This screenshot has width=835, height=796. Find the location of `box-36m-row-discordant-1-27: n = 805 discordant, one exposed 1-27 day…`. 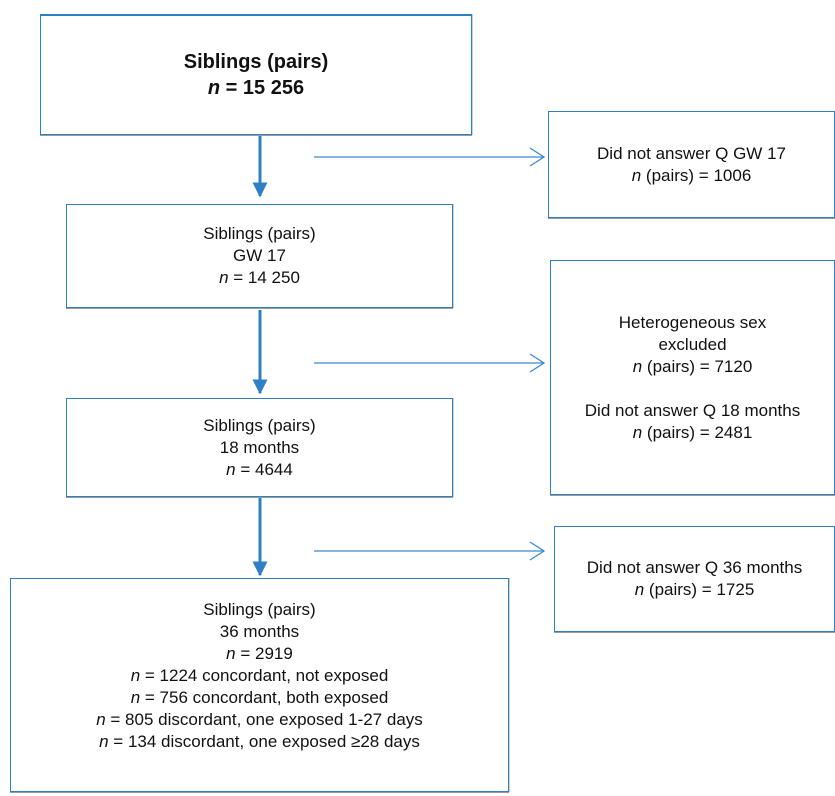

box-36m-row-discordant-1-27: n = 805 discordant, one exposed 1-27 day… is located at coordinates (259, 719).